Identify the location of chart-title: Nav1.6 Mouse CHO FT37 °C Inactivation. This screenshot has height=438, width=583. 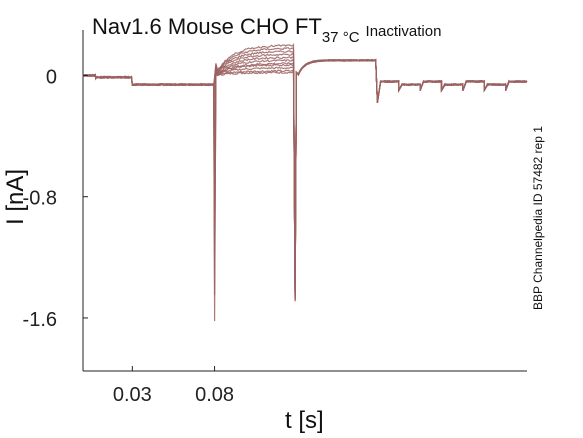
(267, 30).